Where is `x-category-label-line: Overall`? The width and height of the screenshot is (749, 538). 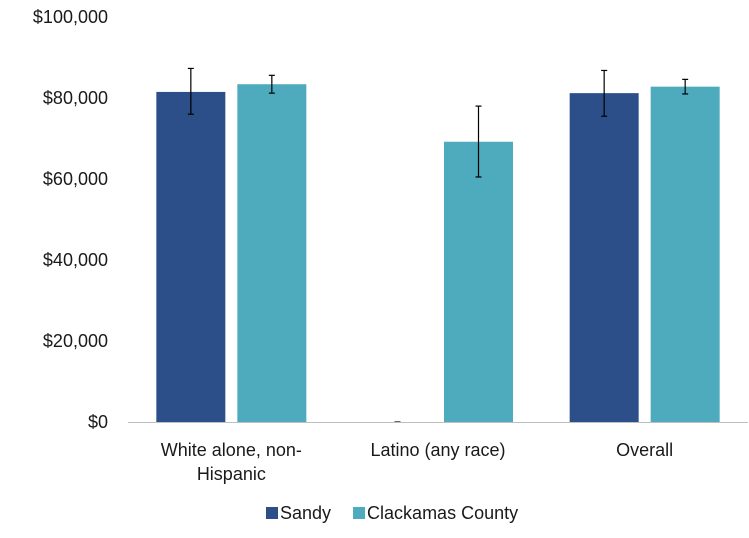 x-category-label-line: Overall is located at coordinates (644, 450).